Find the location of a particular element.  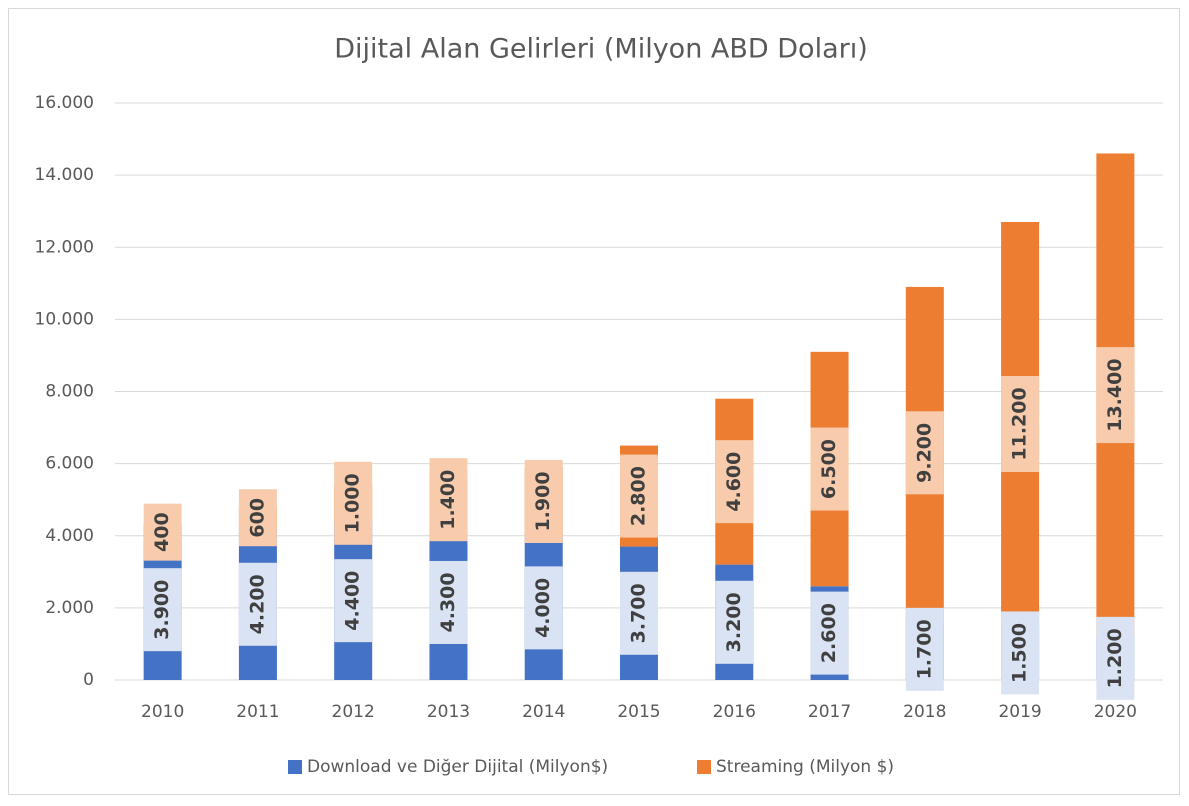

value-label: 1.200 is located at coordinates (1115, 658).